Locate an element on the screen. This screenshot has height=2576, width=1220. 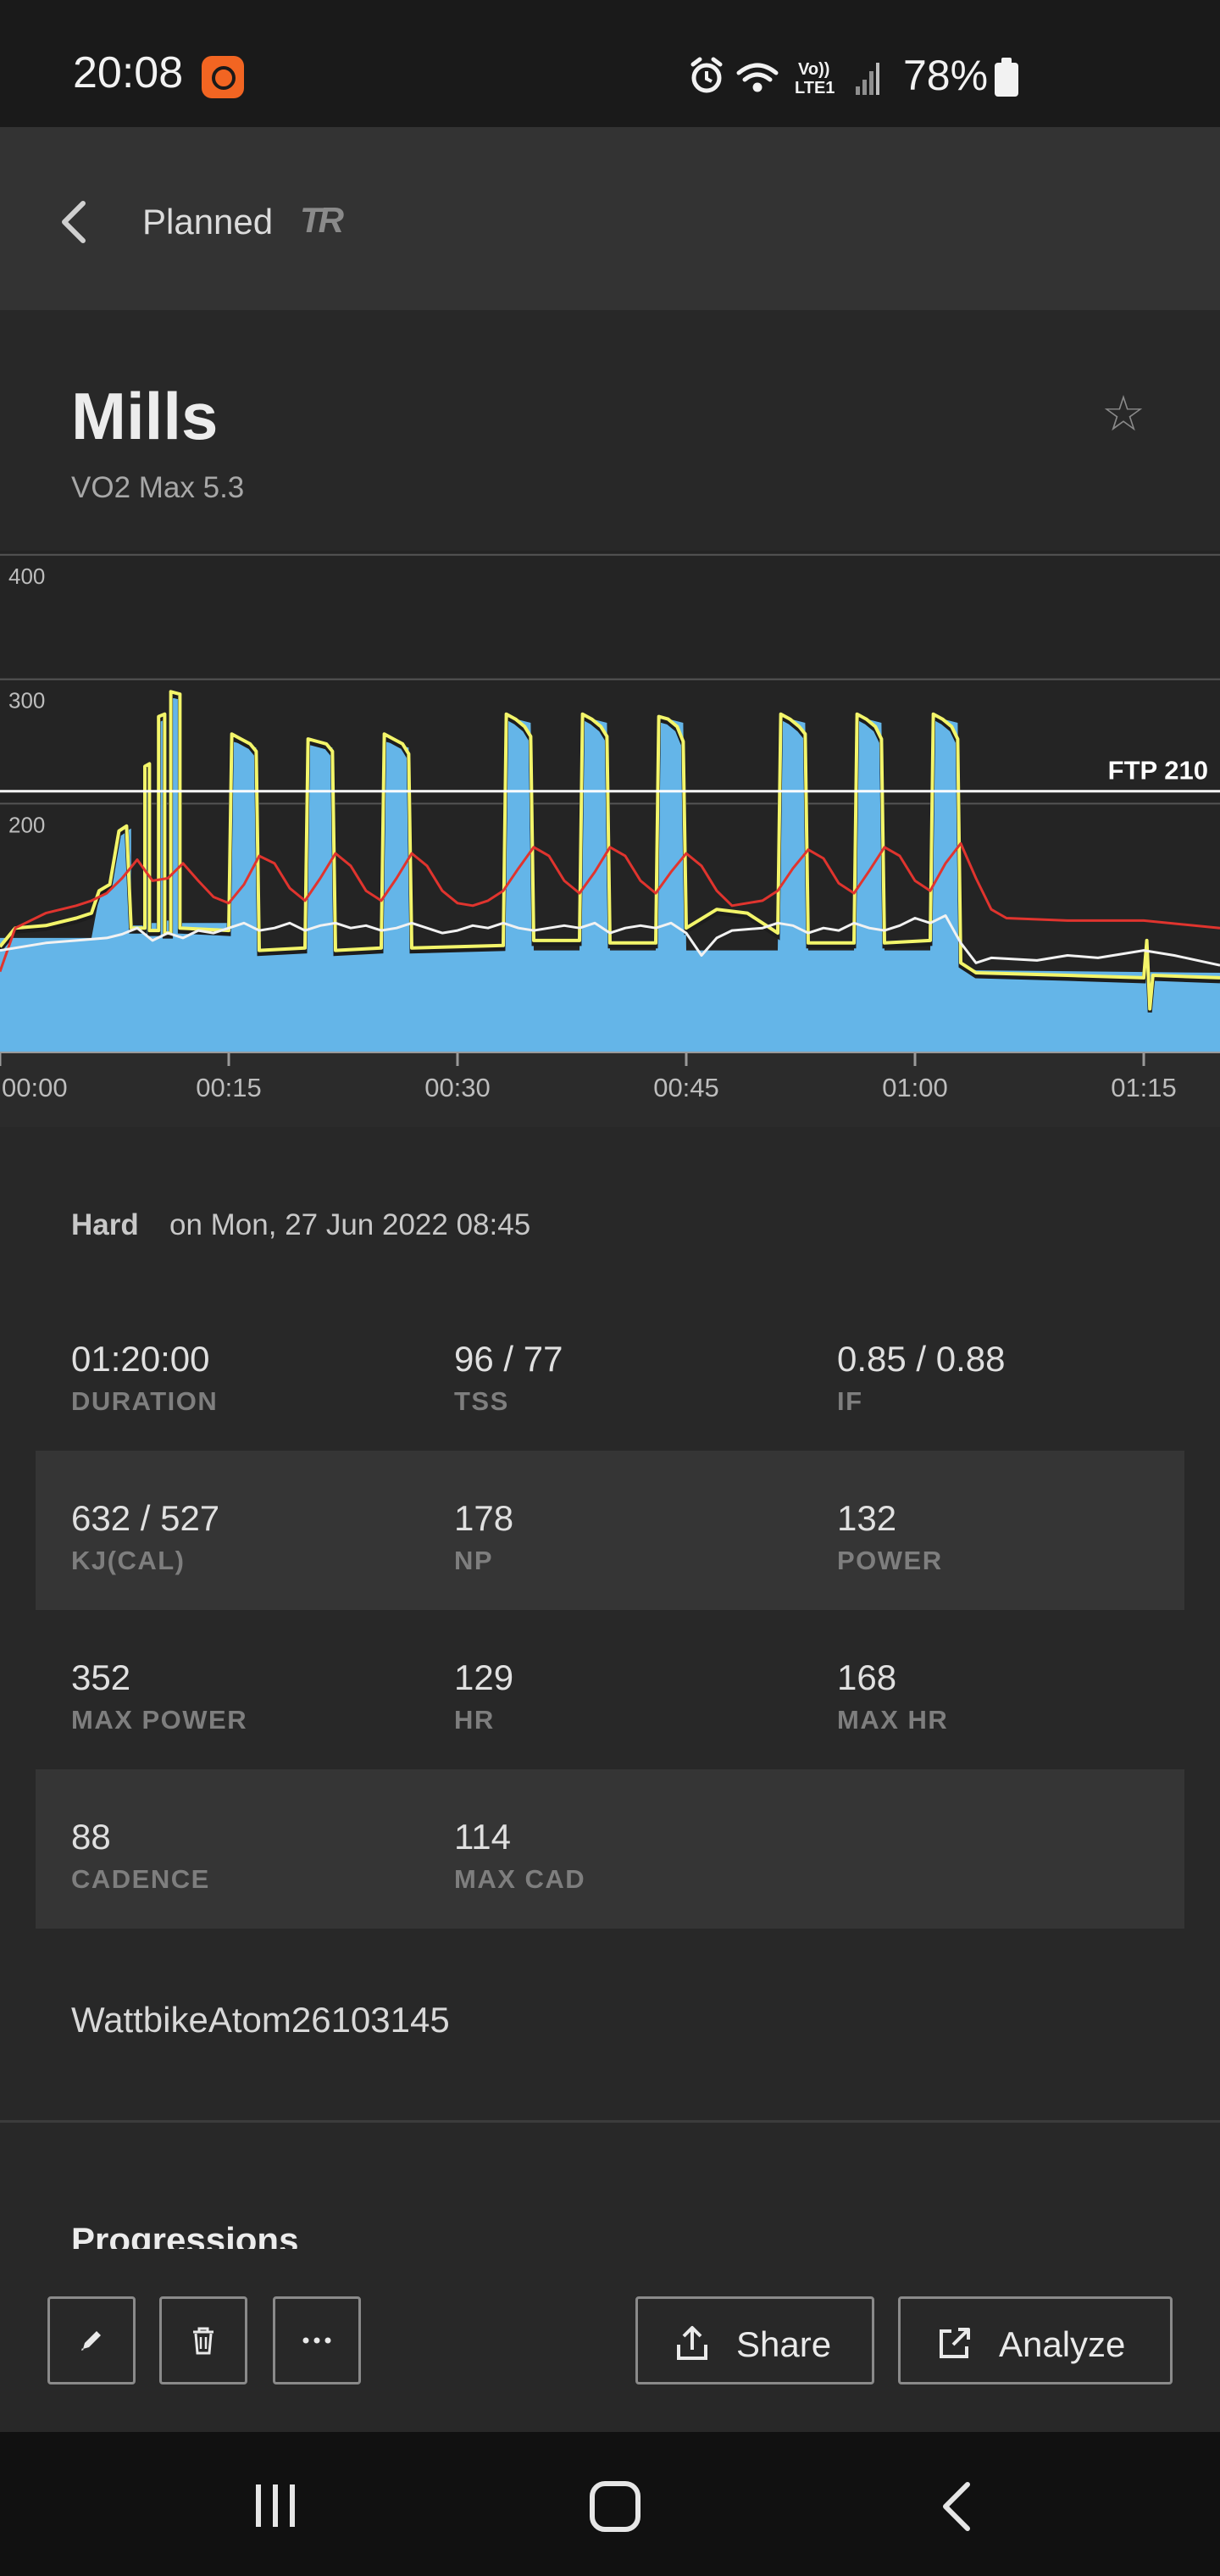
stat-value: 168 is located at coordinates (867, 1677).